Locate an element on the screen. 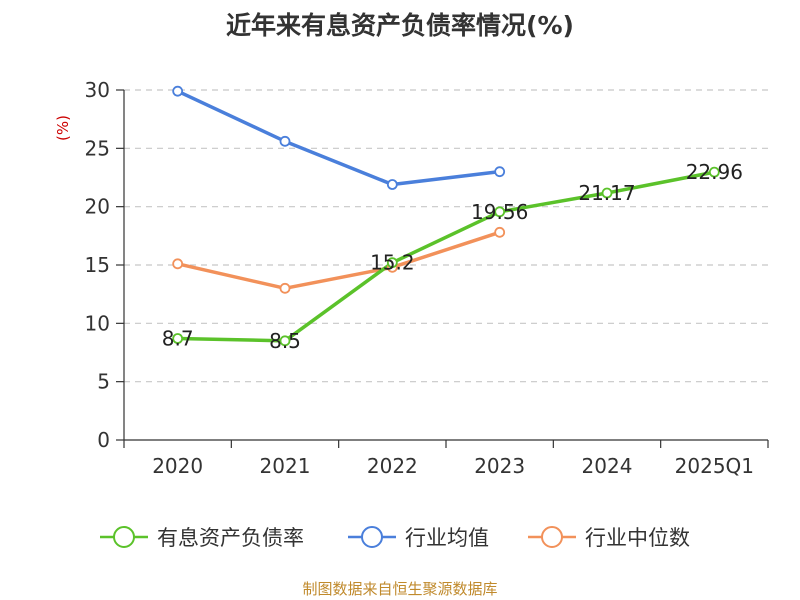 The height and width of the screenshot is (600, 800). legend: 有息资产负债率 行业均值 行业中位数 is located at coordinates (395, 538).